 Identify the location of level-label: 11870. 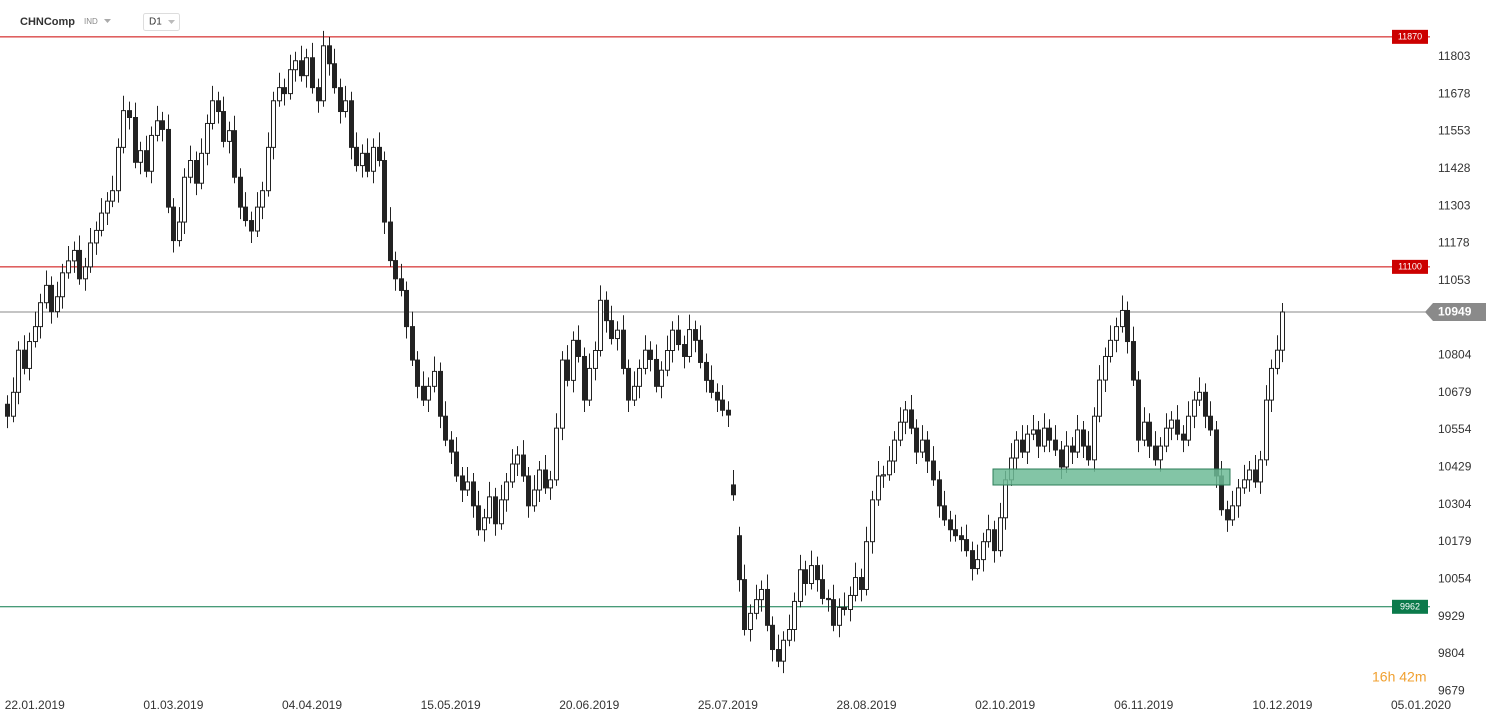
(1410, 37).